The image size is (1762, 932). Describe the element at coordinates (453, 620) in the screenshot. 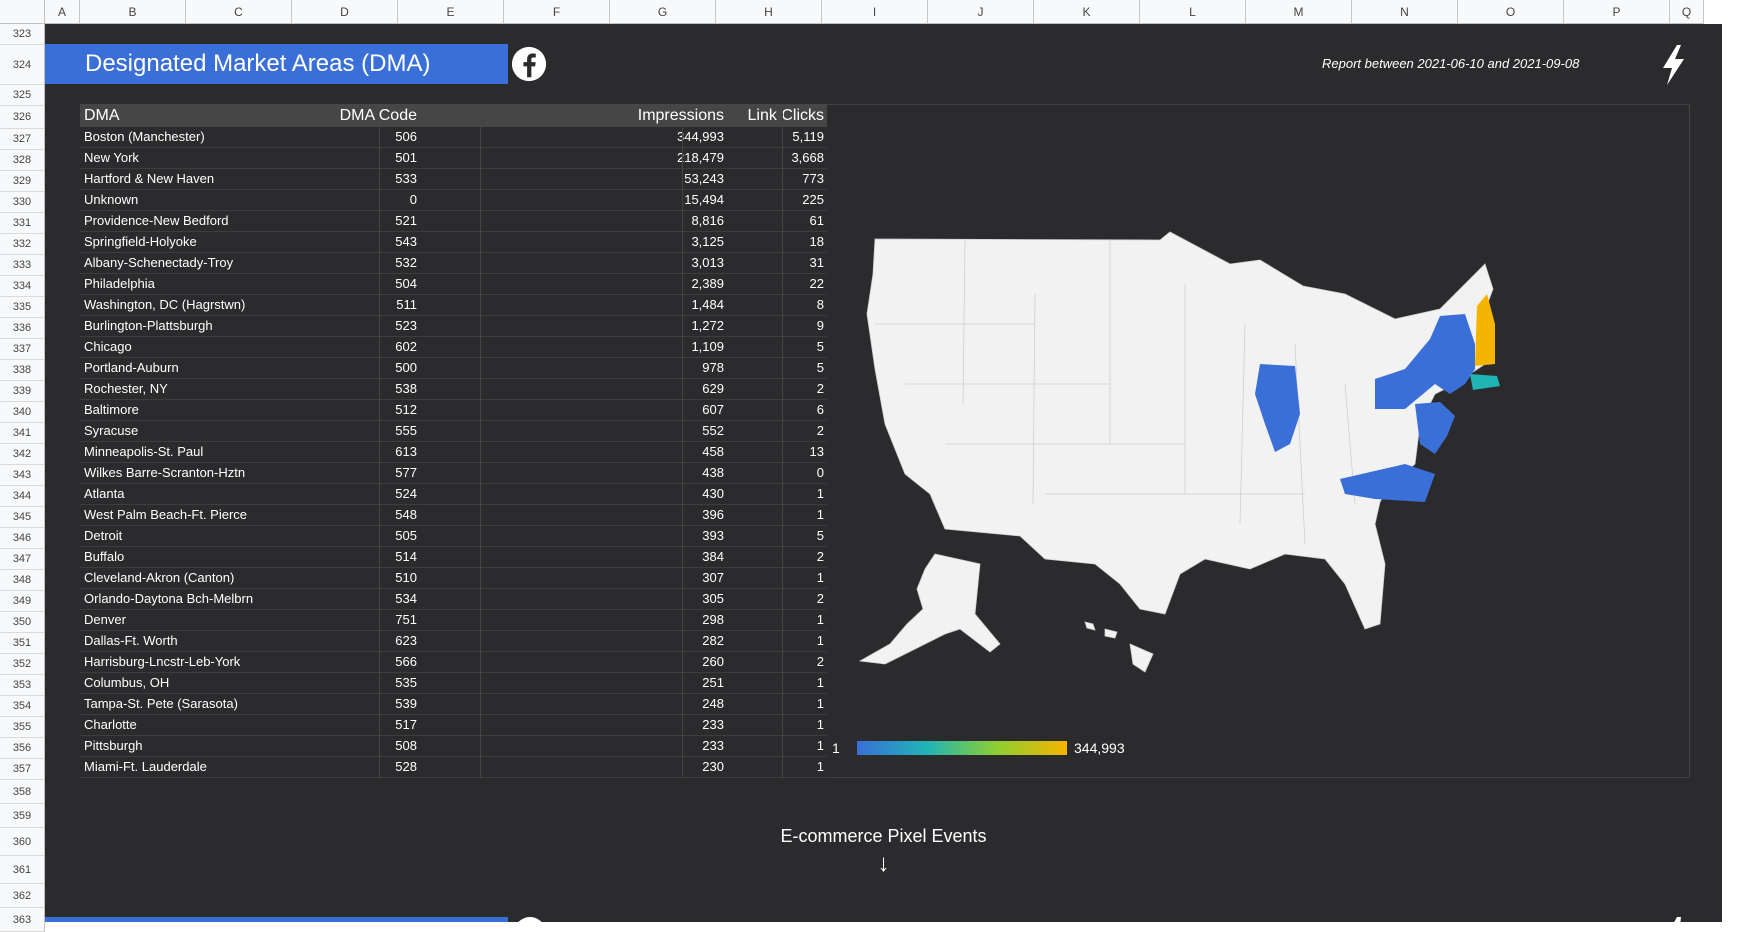

I see `table-row: Denver 751 298 1` at that location.